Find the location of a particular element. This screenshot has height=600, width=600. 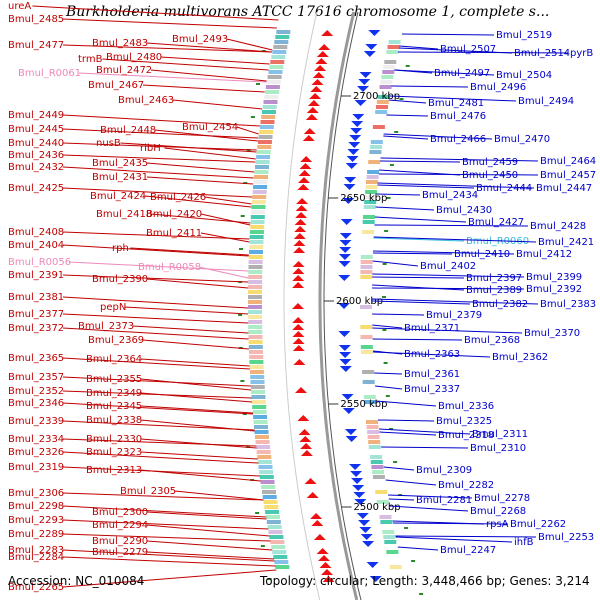

gene-label-right: Bmul_2253 is located at coordinates (566, 537).